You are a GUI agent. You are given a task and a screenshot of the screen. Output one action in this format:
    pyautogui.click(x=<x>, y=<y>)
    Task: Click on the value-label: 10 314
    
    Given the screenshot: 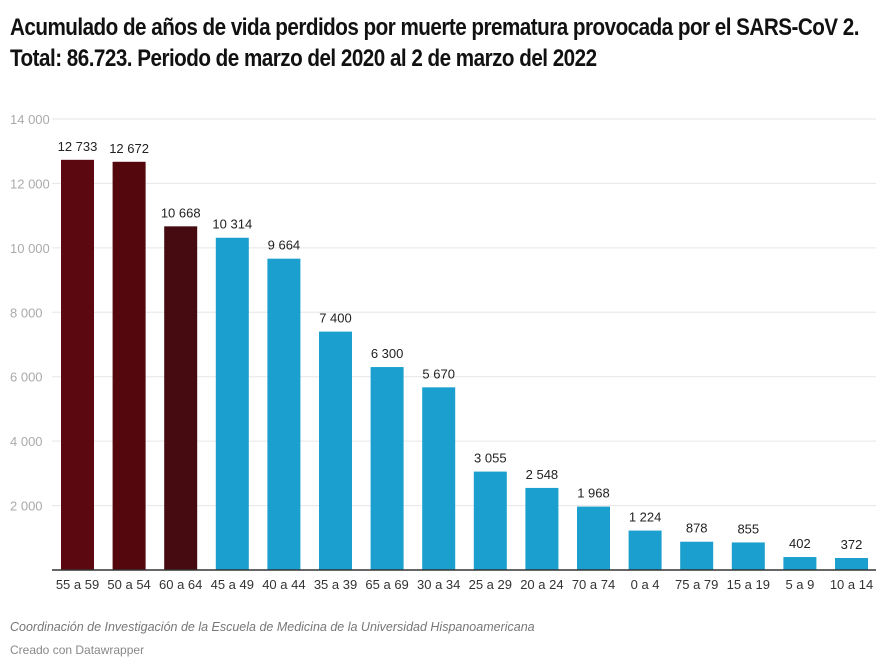 What is the action you would take?
    pyautogui.click(x=232, y=224)
    